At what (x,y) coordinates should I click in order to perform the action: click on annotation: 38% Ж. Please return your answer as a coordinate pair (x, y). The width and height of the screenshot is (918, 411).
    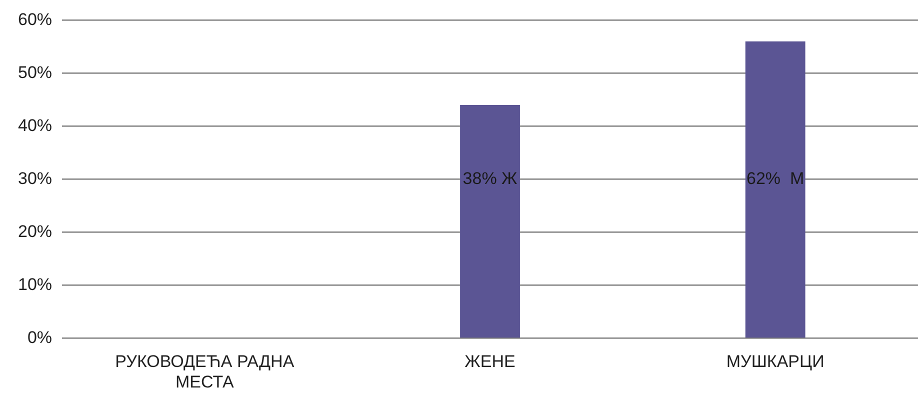
    Looking at the image, I should click on (490, 178).